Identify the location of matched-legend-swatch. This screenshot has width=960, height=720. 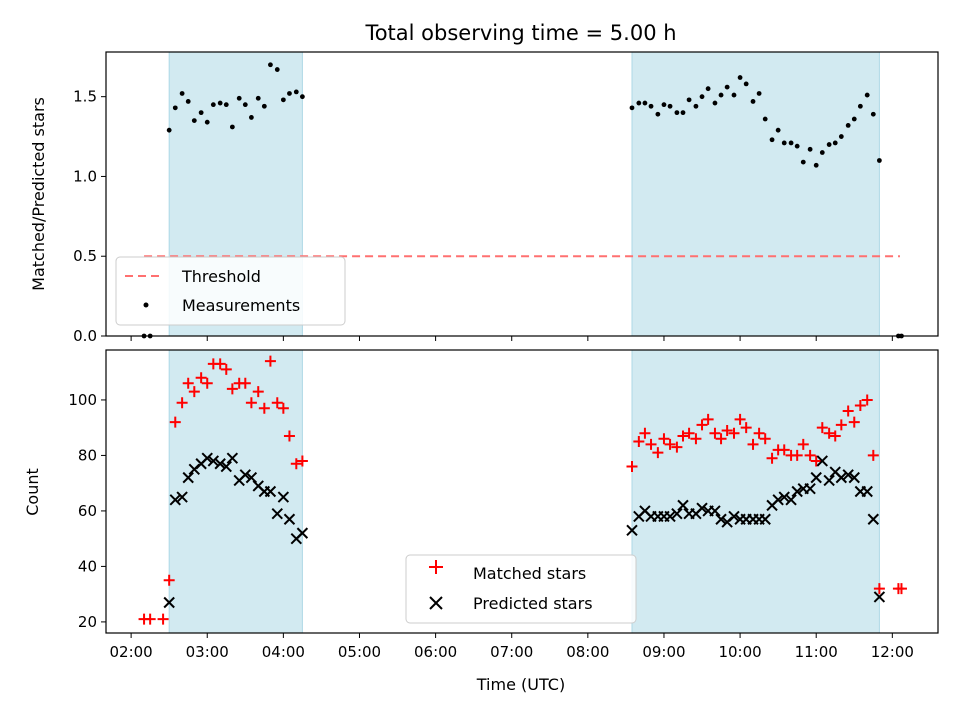
(436, 567).